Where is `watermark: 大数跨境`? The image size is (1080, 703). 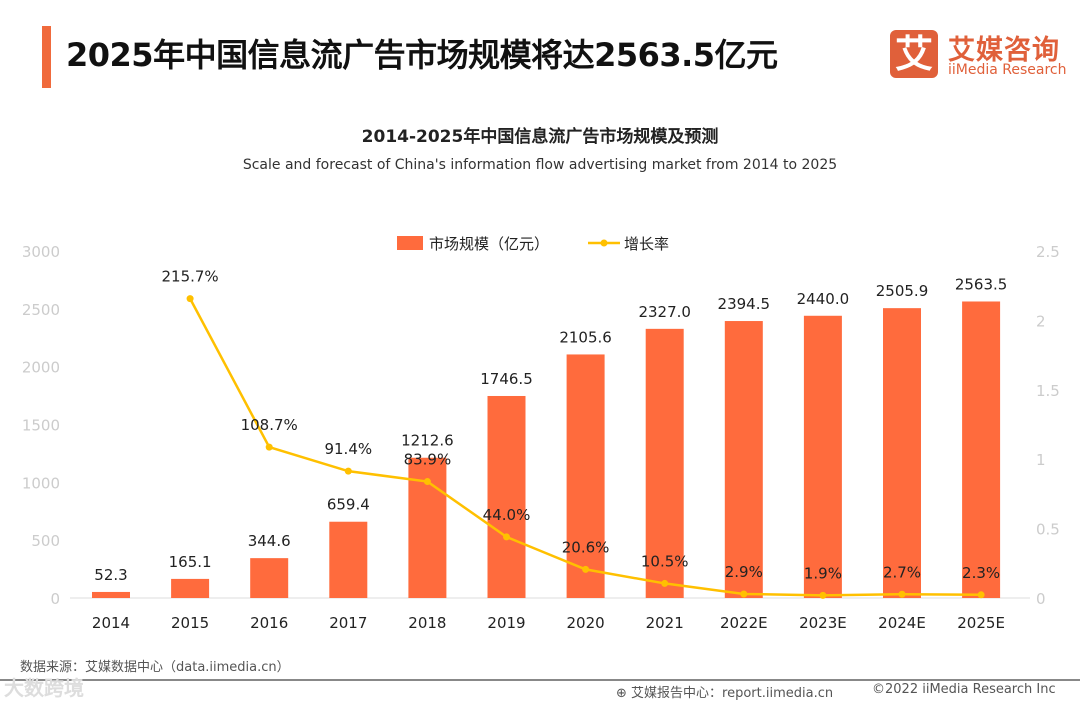
watermark: 大数跨境 is located at coordinates (44, 688).